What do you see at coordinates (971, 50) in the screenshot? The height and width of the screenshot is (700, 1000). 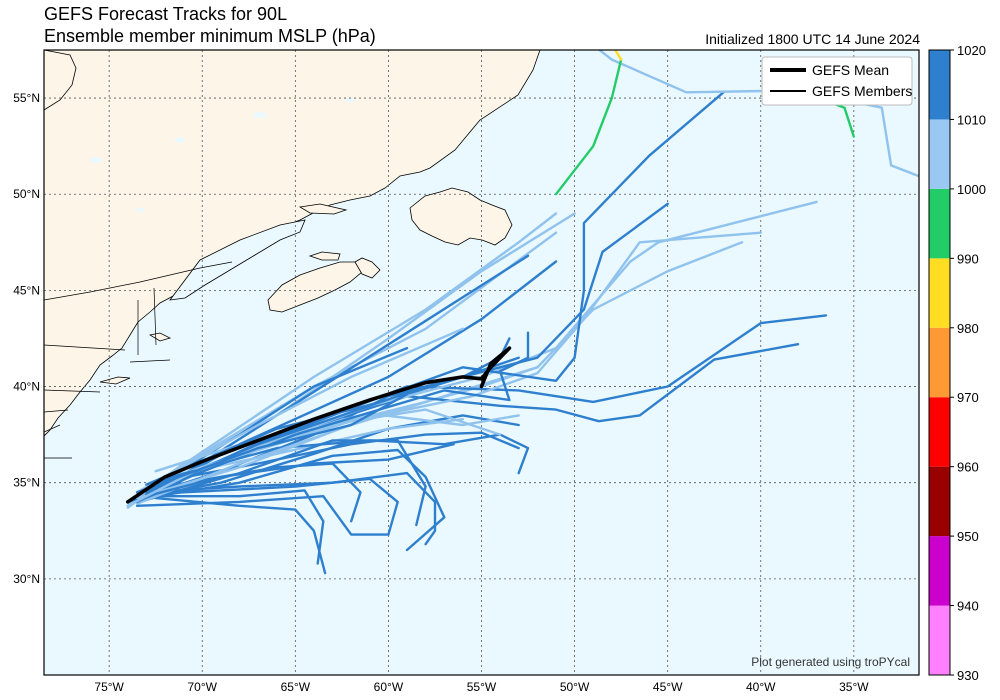 I see `colorbar-tick-label: 1020` at bounding box center [971, 50].